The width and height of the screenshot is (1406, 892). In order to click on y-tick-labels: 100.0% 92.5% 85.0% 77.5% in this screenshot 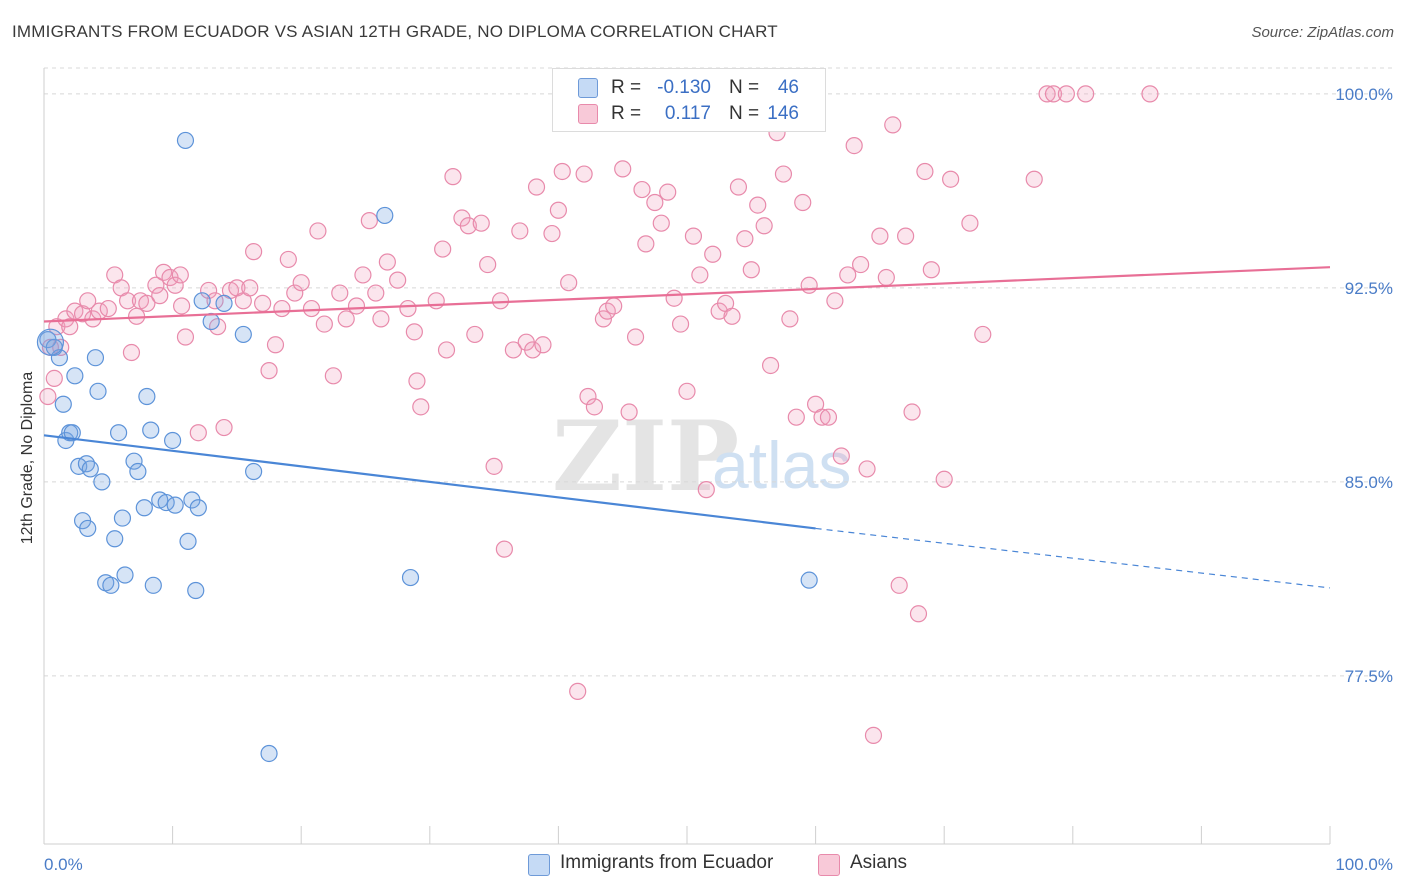, I will do `click(1364, 385)`.